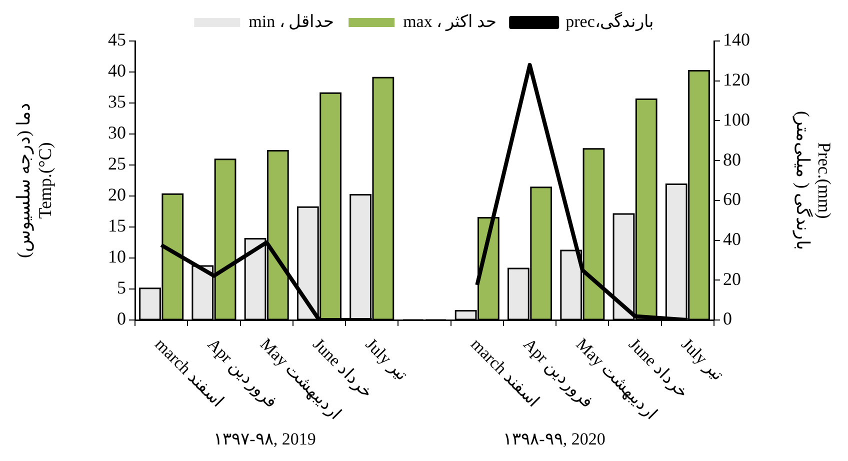  I want to click on legend-label: max ، حد اکثر, so click(450, 22).